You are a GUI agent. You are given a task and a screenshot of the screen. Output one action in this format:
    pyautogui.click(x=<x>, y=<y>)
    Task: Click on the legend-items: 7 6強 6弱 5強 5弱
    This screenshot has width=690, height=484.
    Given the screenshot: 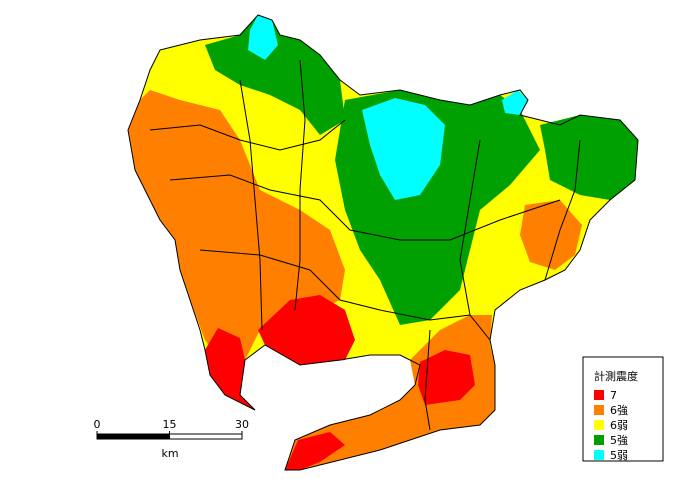 What is the action you would take?
    pyautogui.click(x=611, y=425)
    